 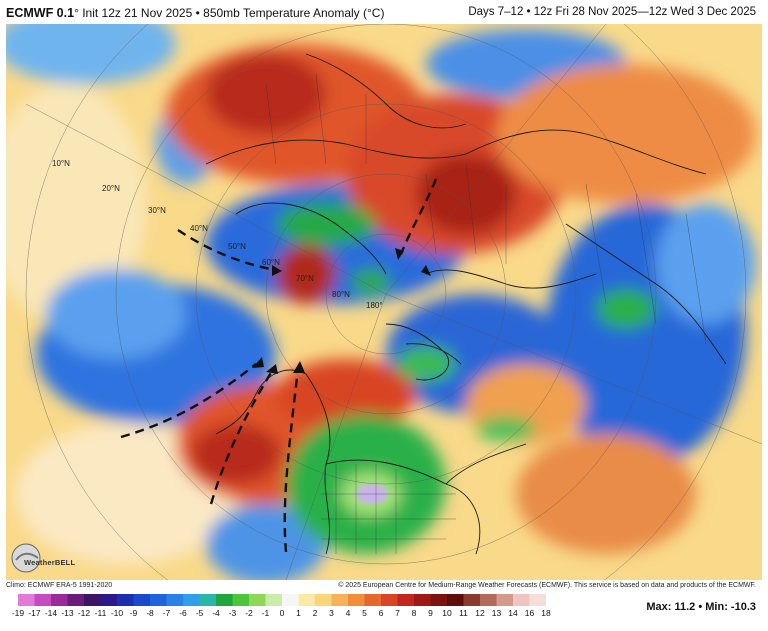 What do you see at coordinates (67, 613) in the screenshot?
I see `colorbar-tick-label: -13` at bounding box center [67, 613].